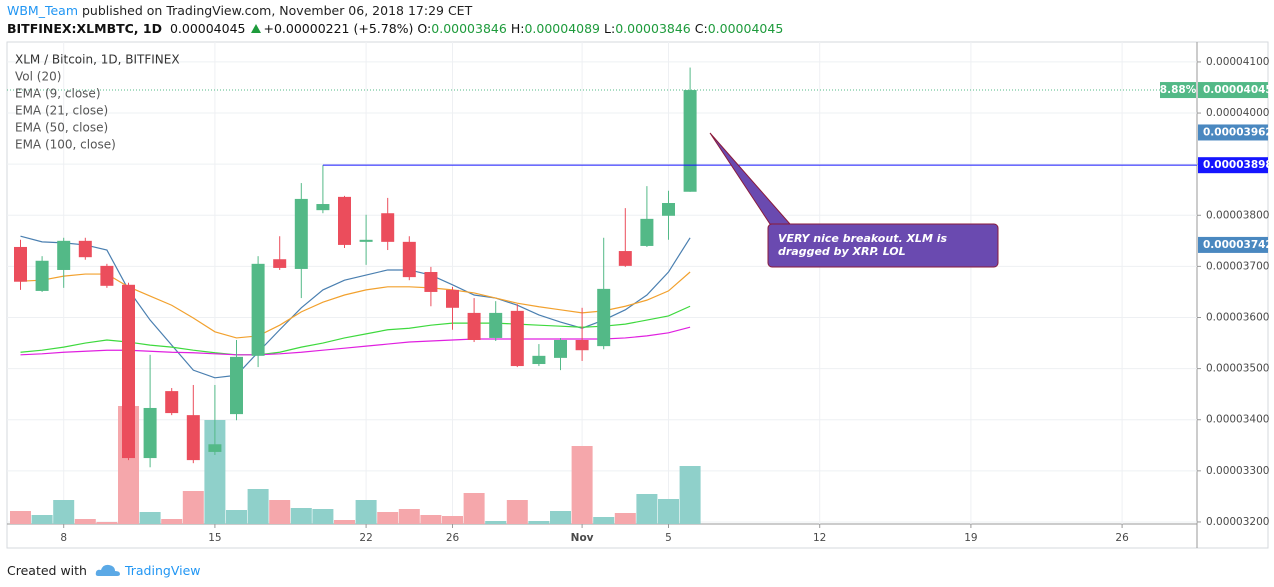 This screenshot has height=587, width=1274. I want to click on y-tick-label: 0.00003500, so click(1237, 369).